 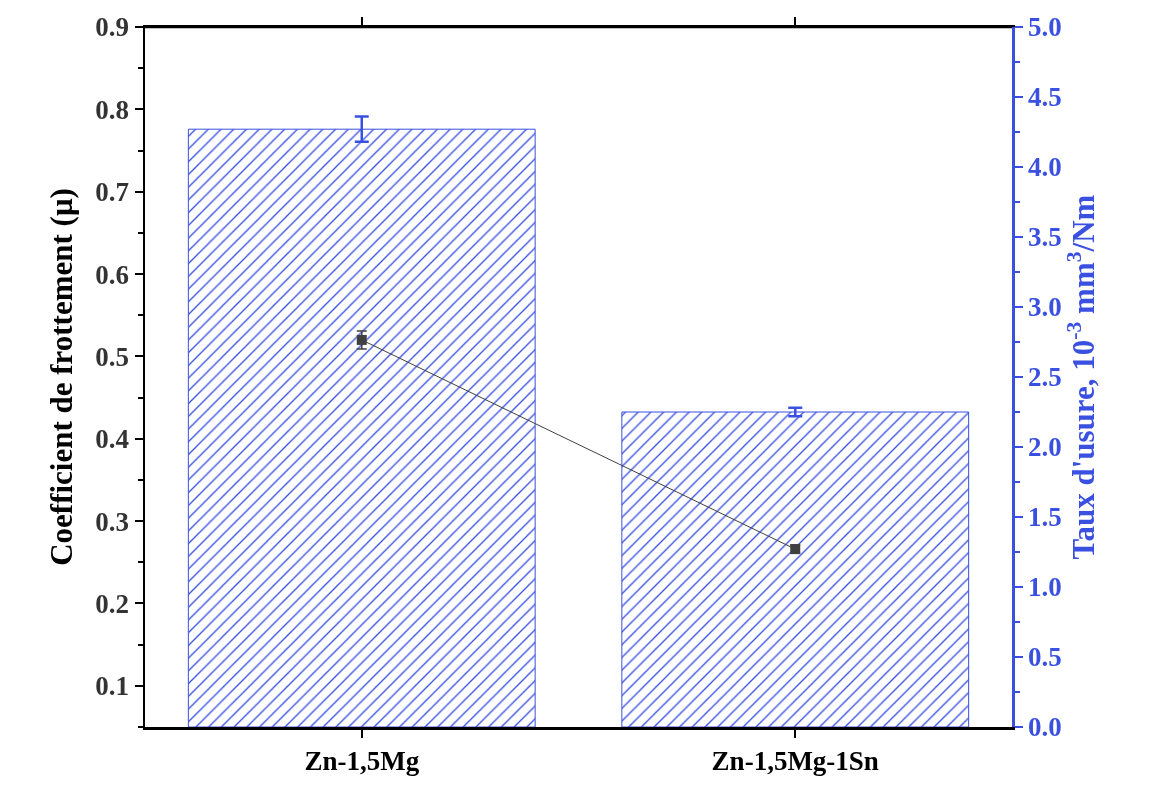 I want to click on y-tick-label: 0.7, so click(x=112, y=192).